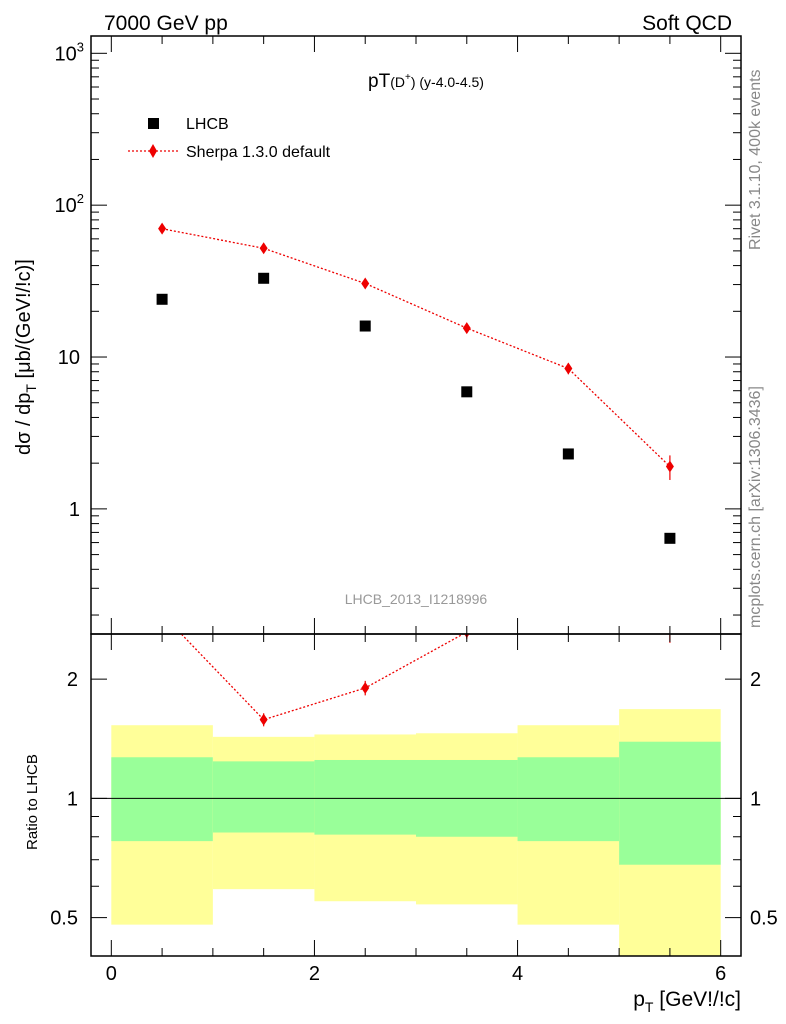  I want to click on x-axis-label-sub: T, so click(649, 1007).